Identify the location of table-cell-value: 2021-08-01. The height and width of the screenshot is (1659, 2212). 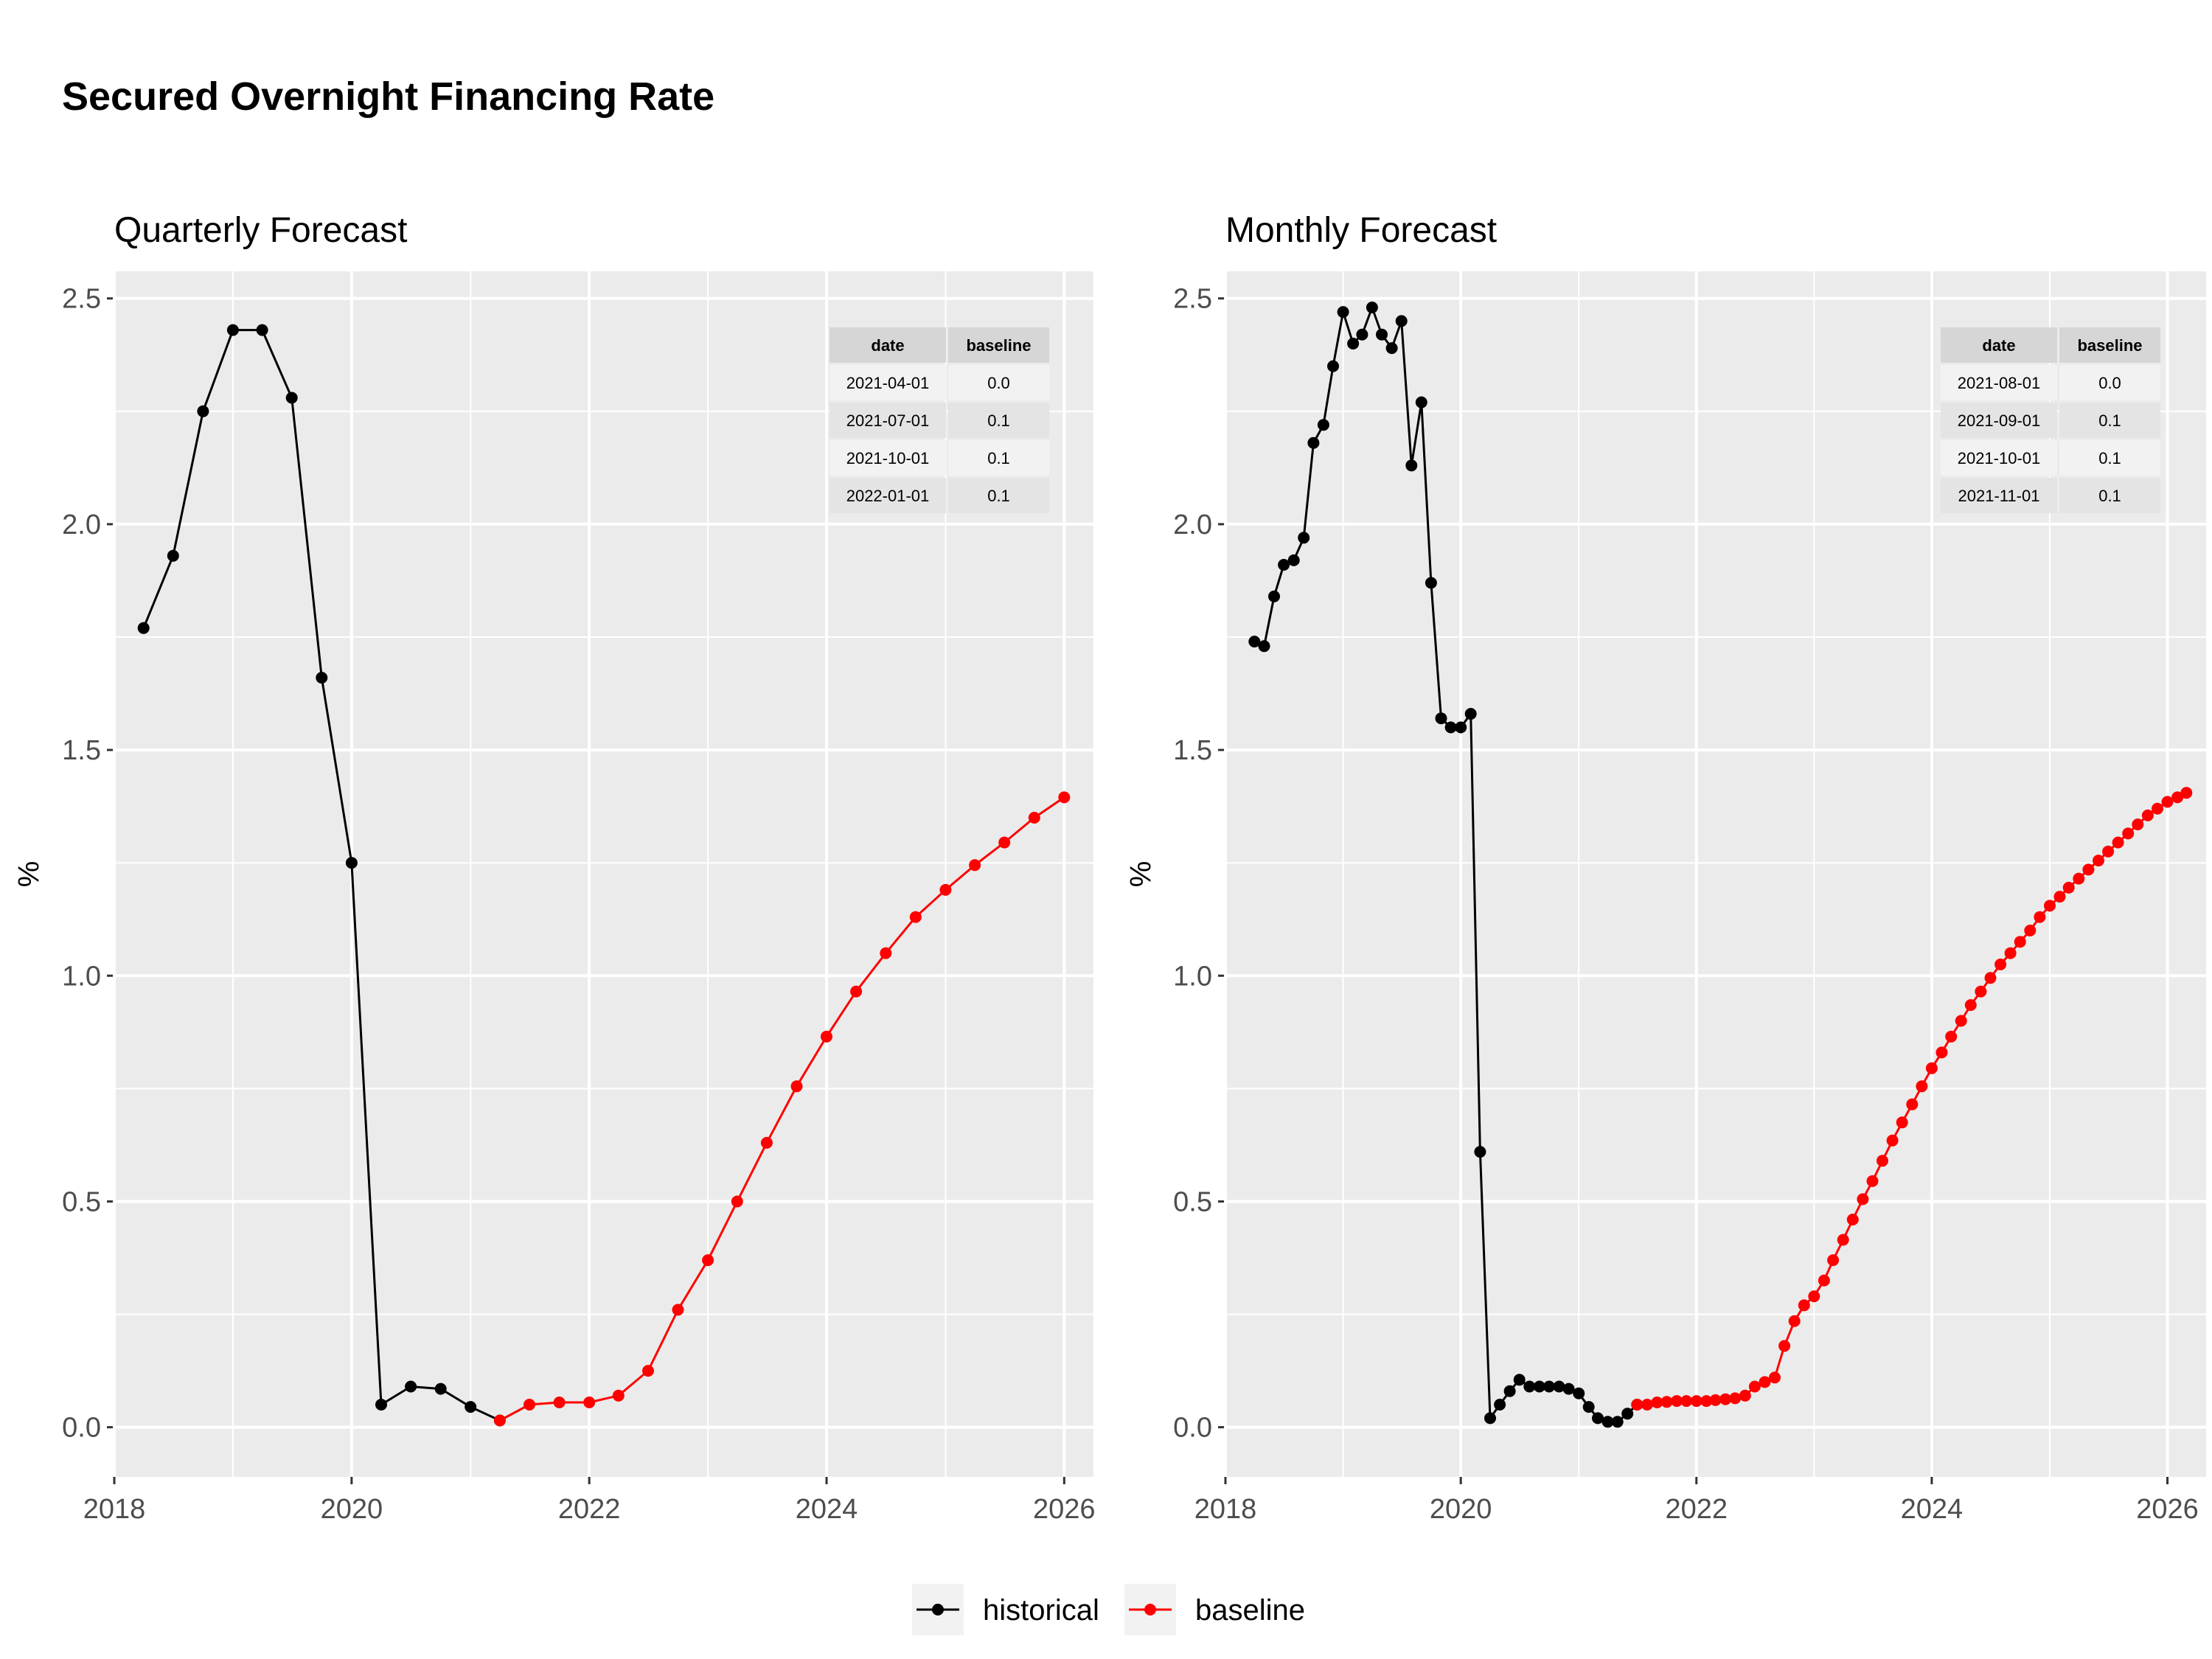
(1999, 383).